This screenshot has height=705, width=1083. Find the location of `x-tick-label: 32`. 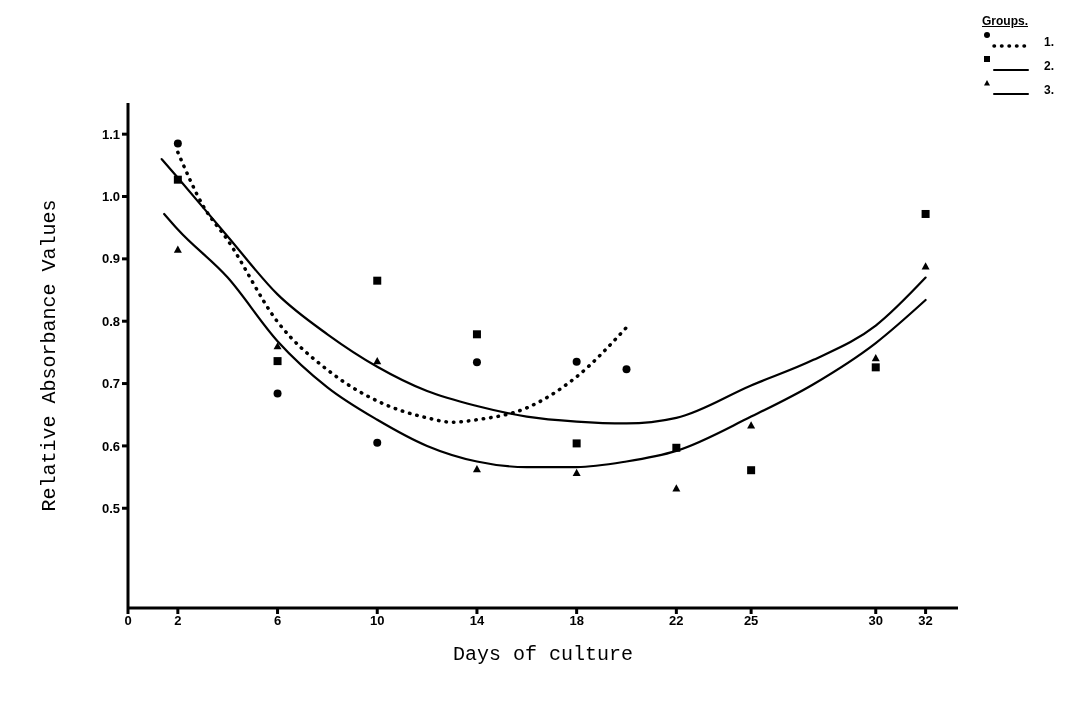

x-tick-label: 32 is located at coordinates (925, 621).